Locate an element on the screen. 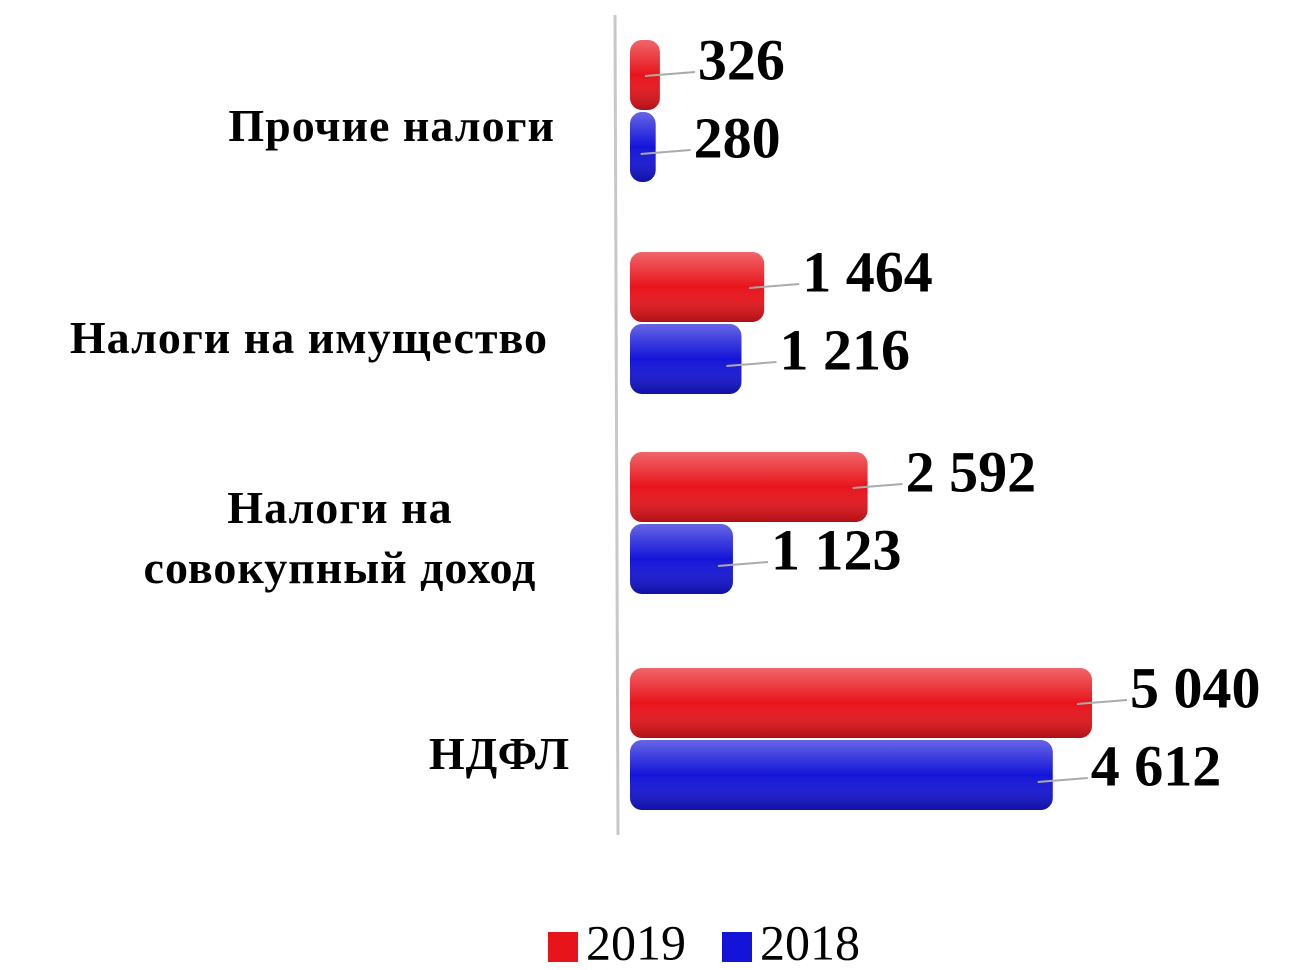  value-label: 1 123 is located at coordinates (836, 549).